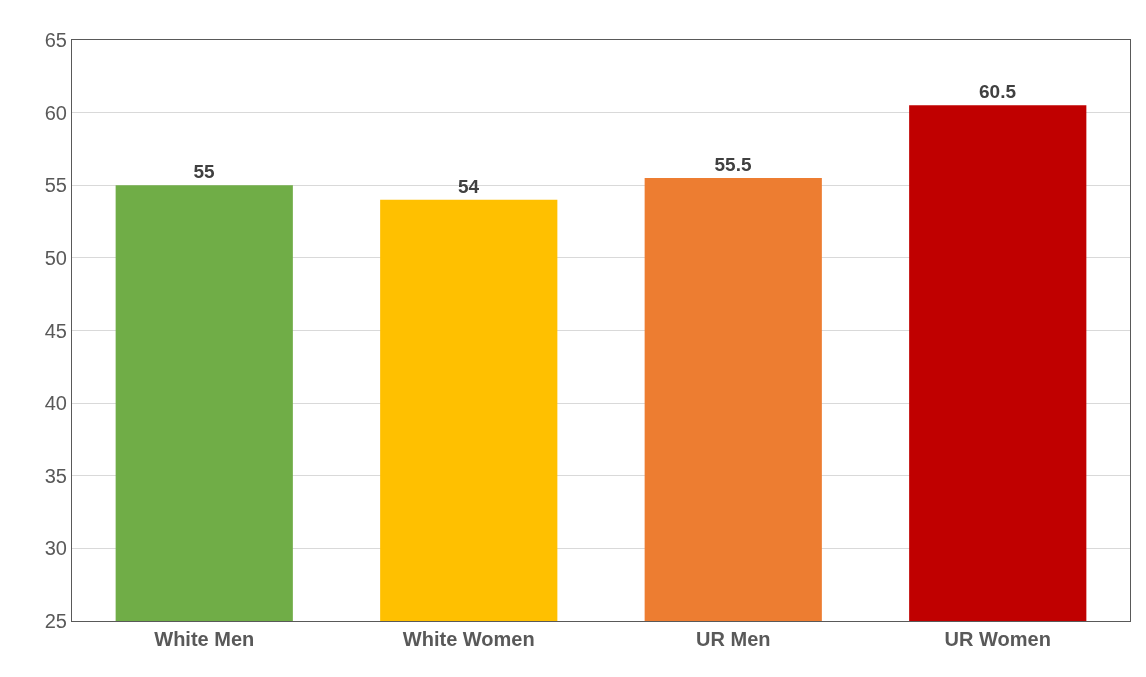  What do you see at coordinates (55, 257) in the screenshot?
I see `y-tick-label: 50` at bounding box center [55, 257].